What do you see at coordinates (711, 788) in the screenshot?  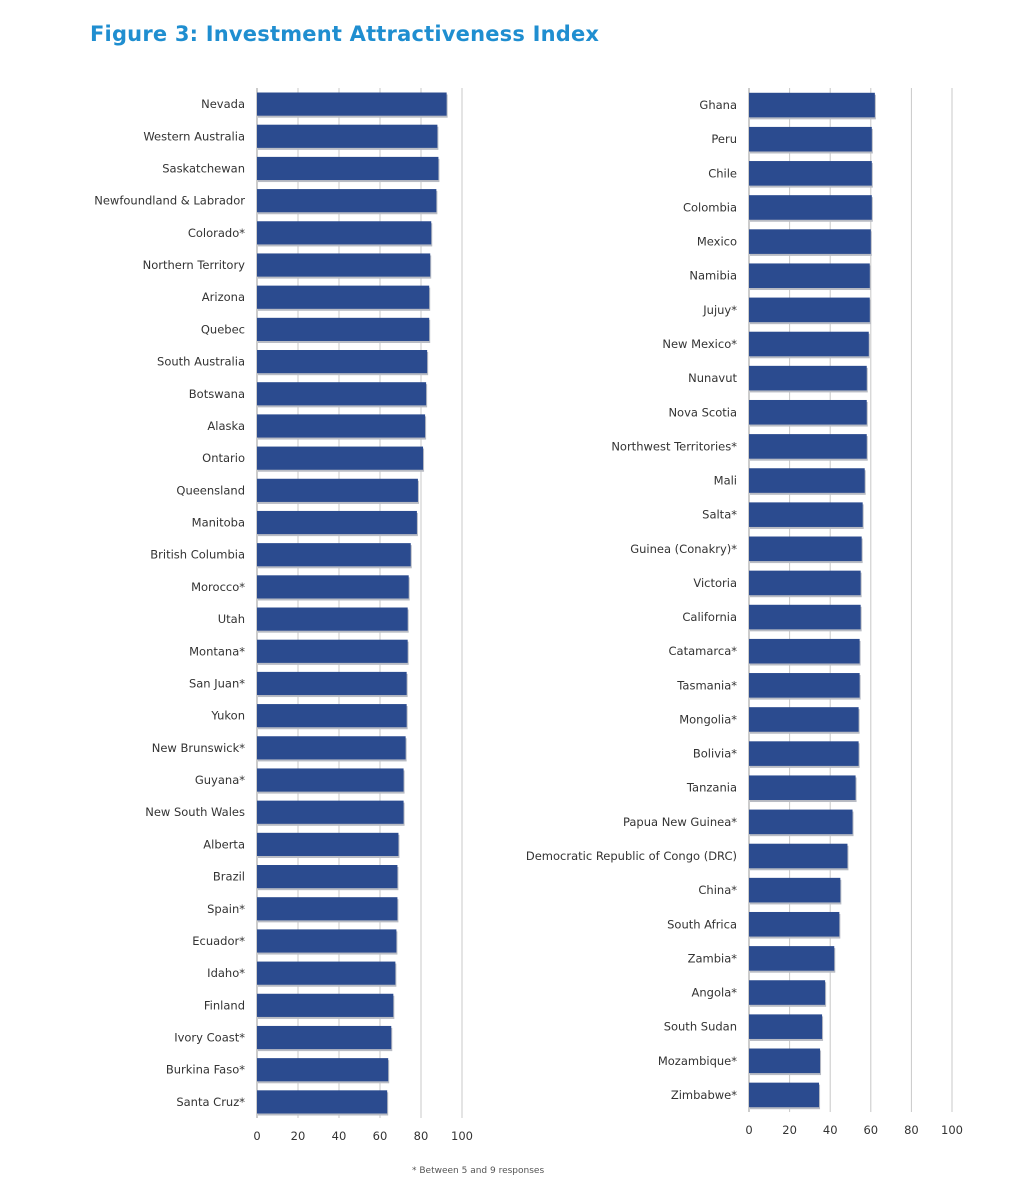 I see `category-label: Tanzania` at bounding box center [711, 788].